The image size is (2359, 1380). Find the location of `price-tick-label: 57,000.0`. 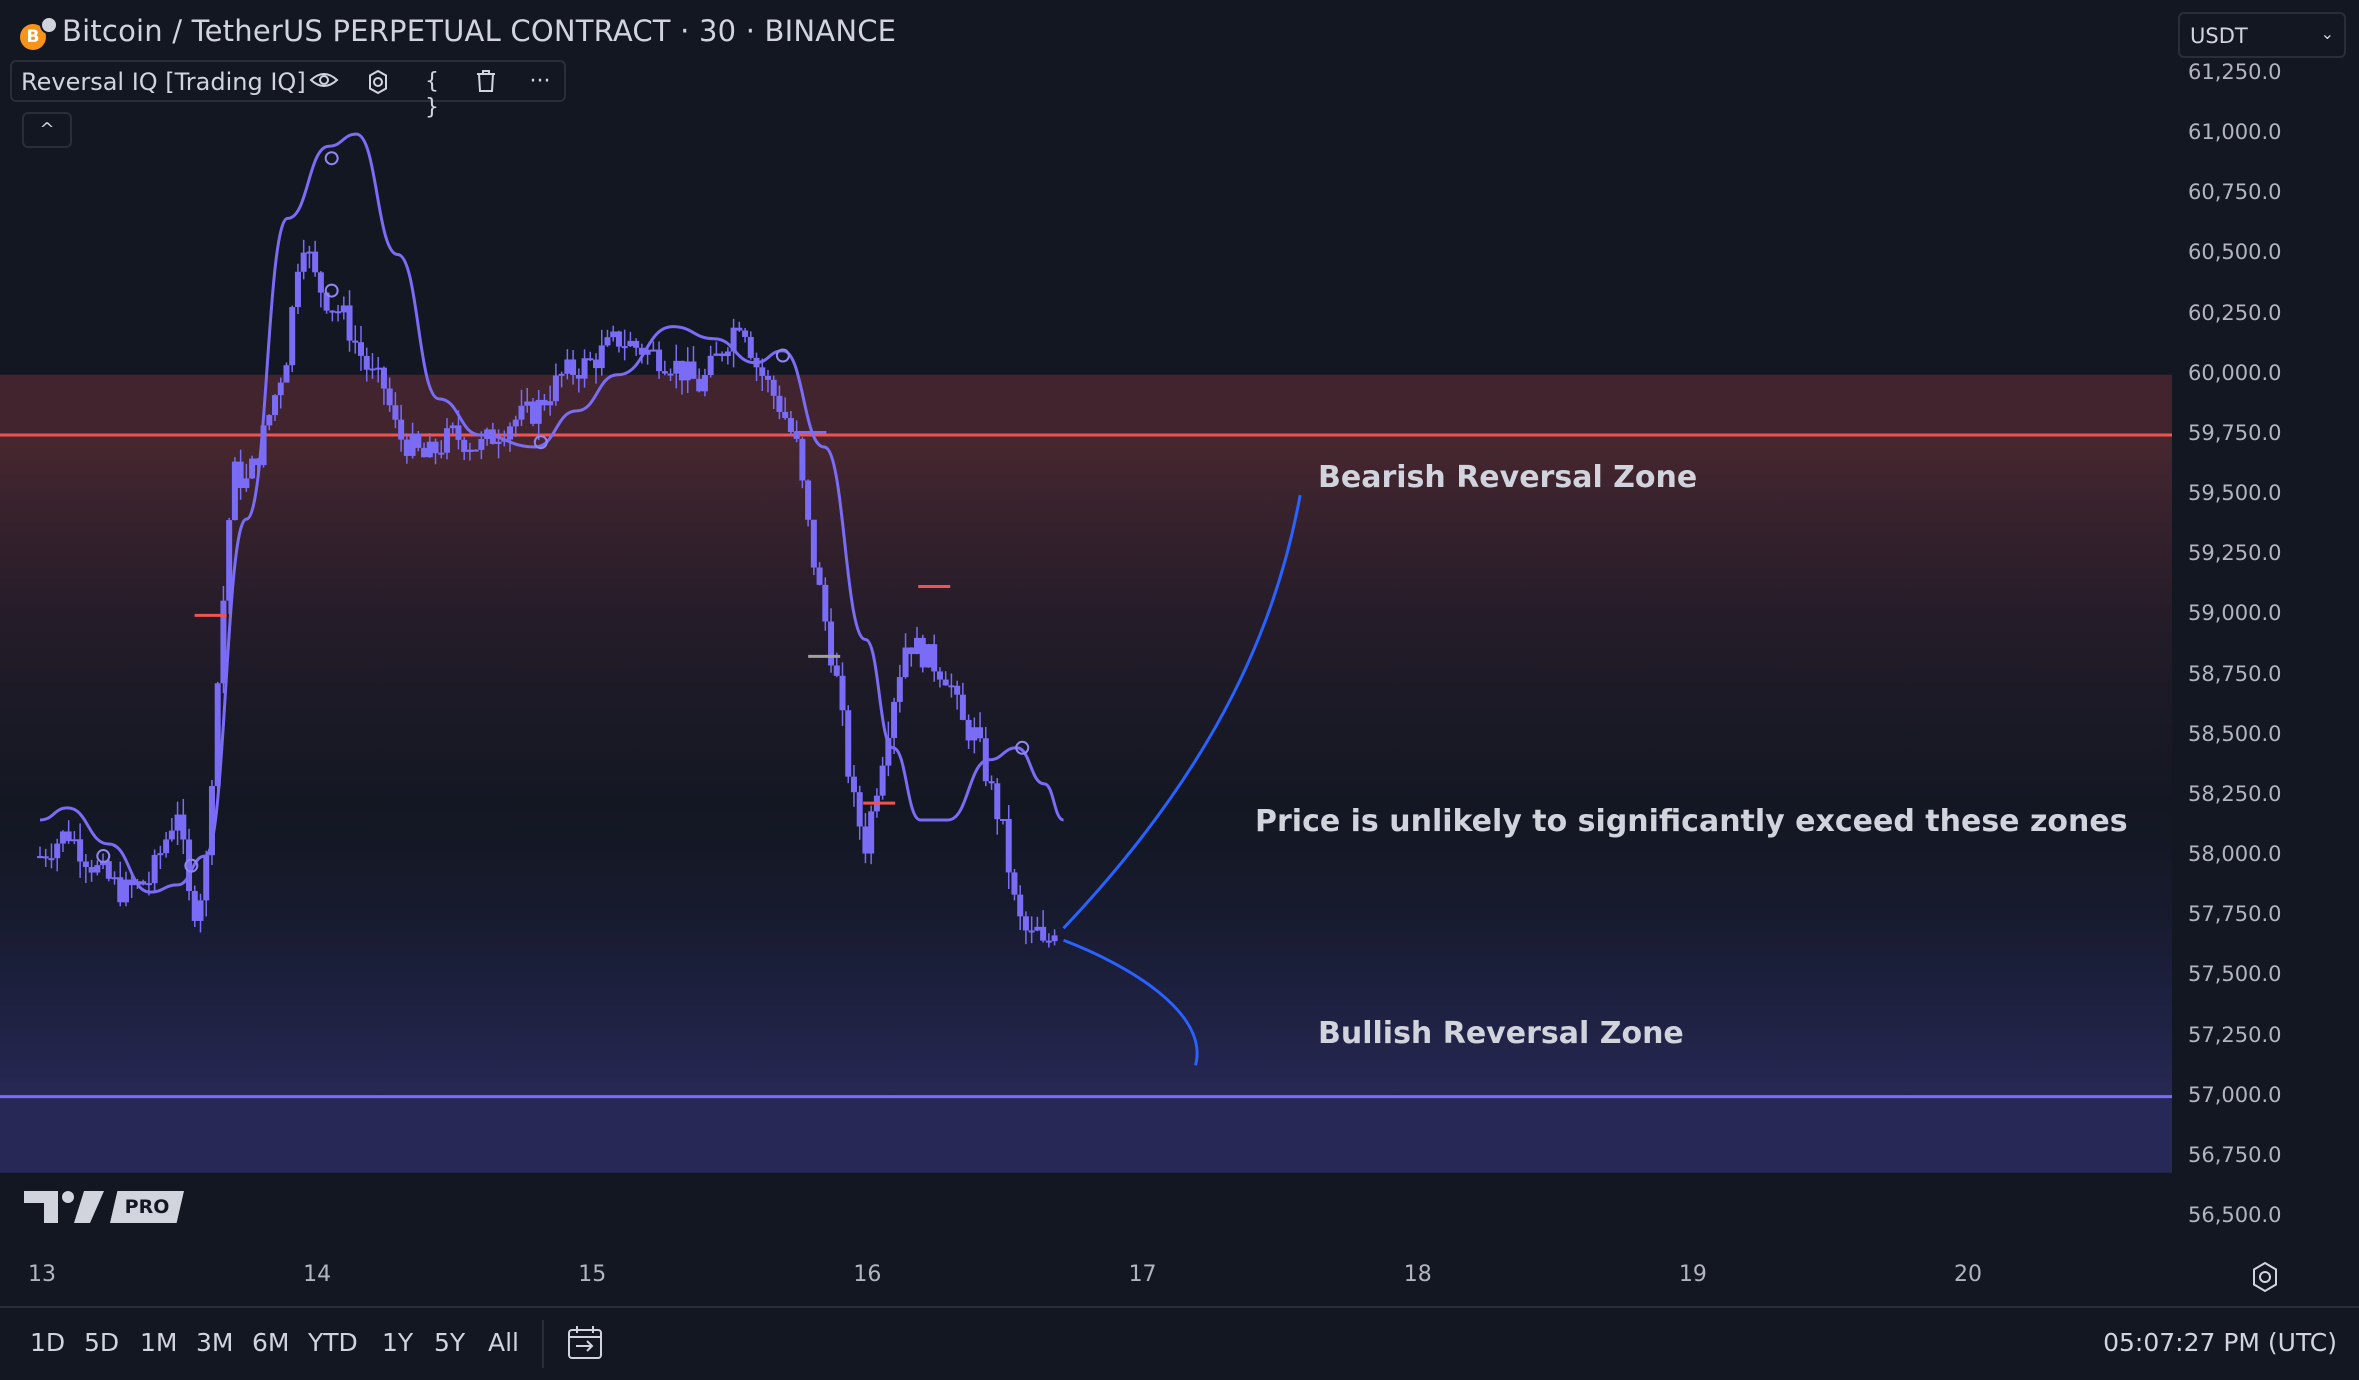

price-tick-label: 57,000.0 is located at coordinates (2235, 1094).